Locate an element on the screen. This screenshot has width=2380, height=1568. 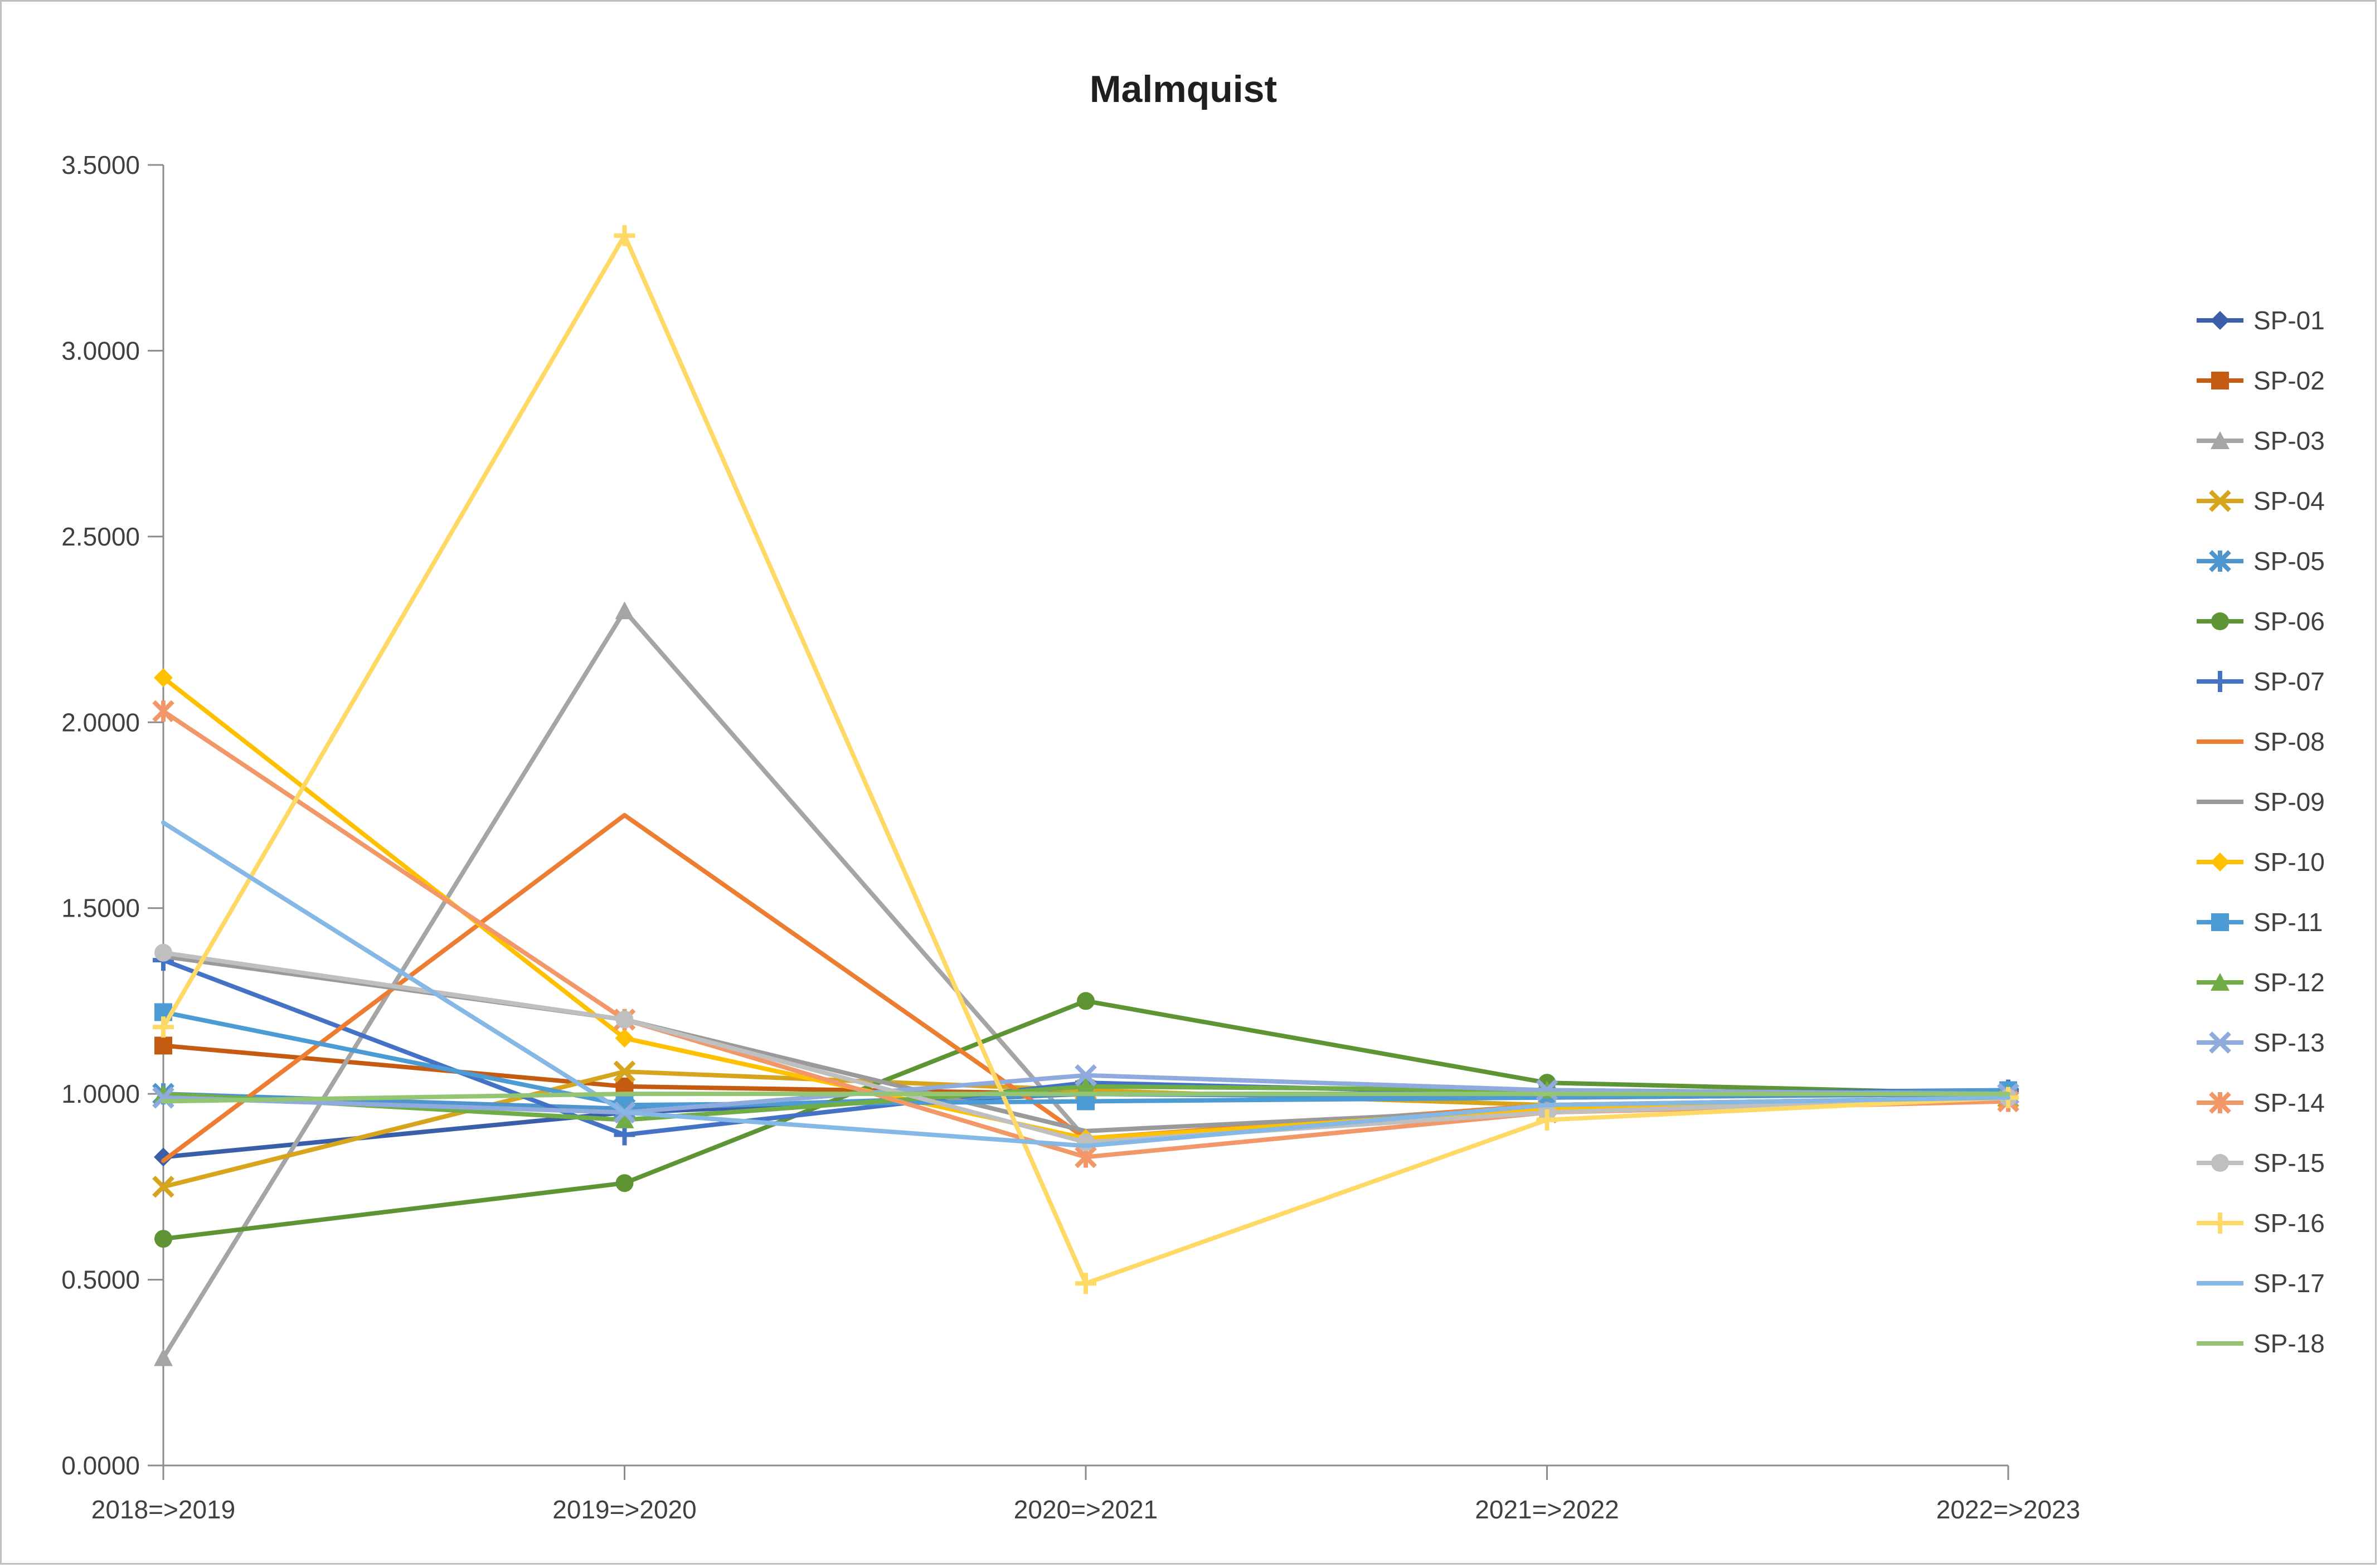
legend-item-SP-10: SP-10 is located at coordinates (2261, 862).